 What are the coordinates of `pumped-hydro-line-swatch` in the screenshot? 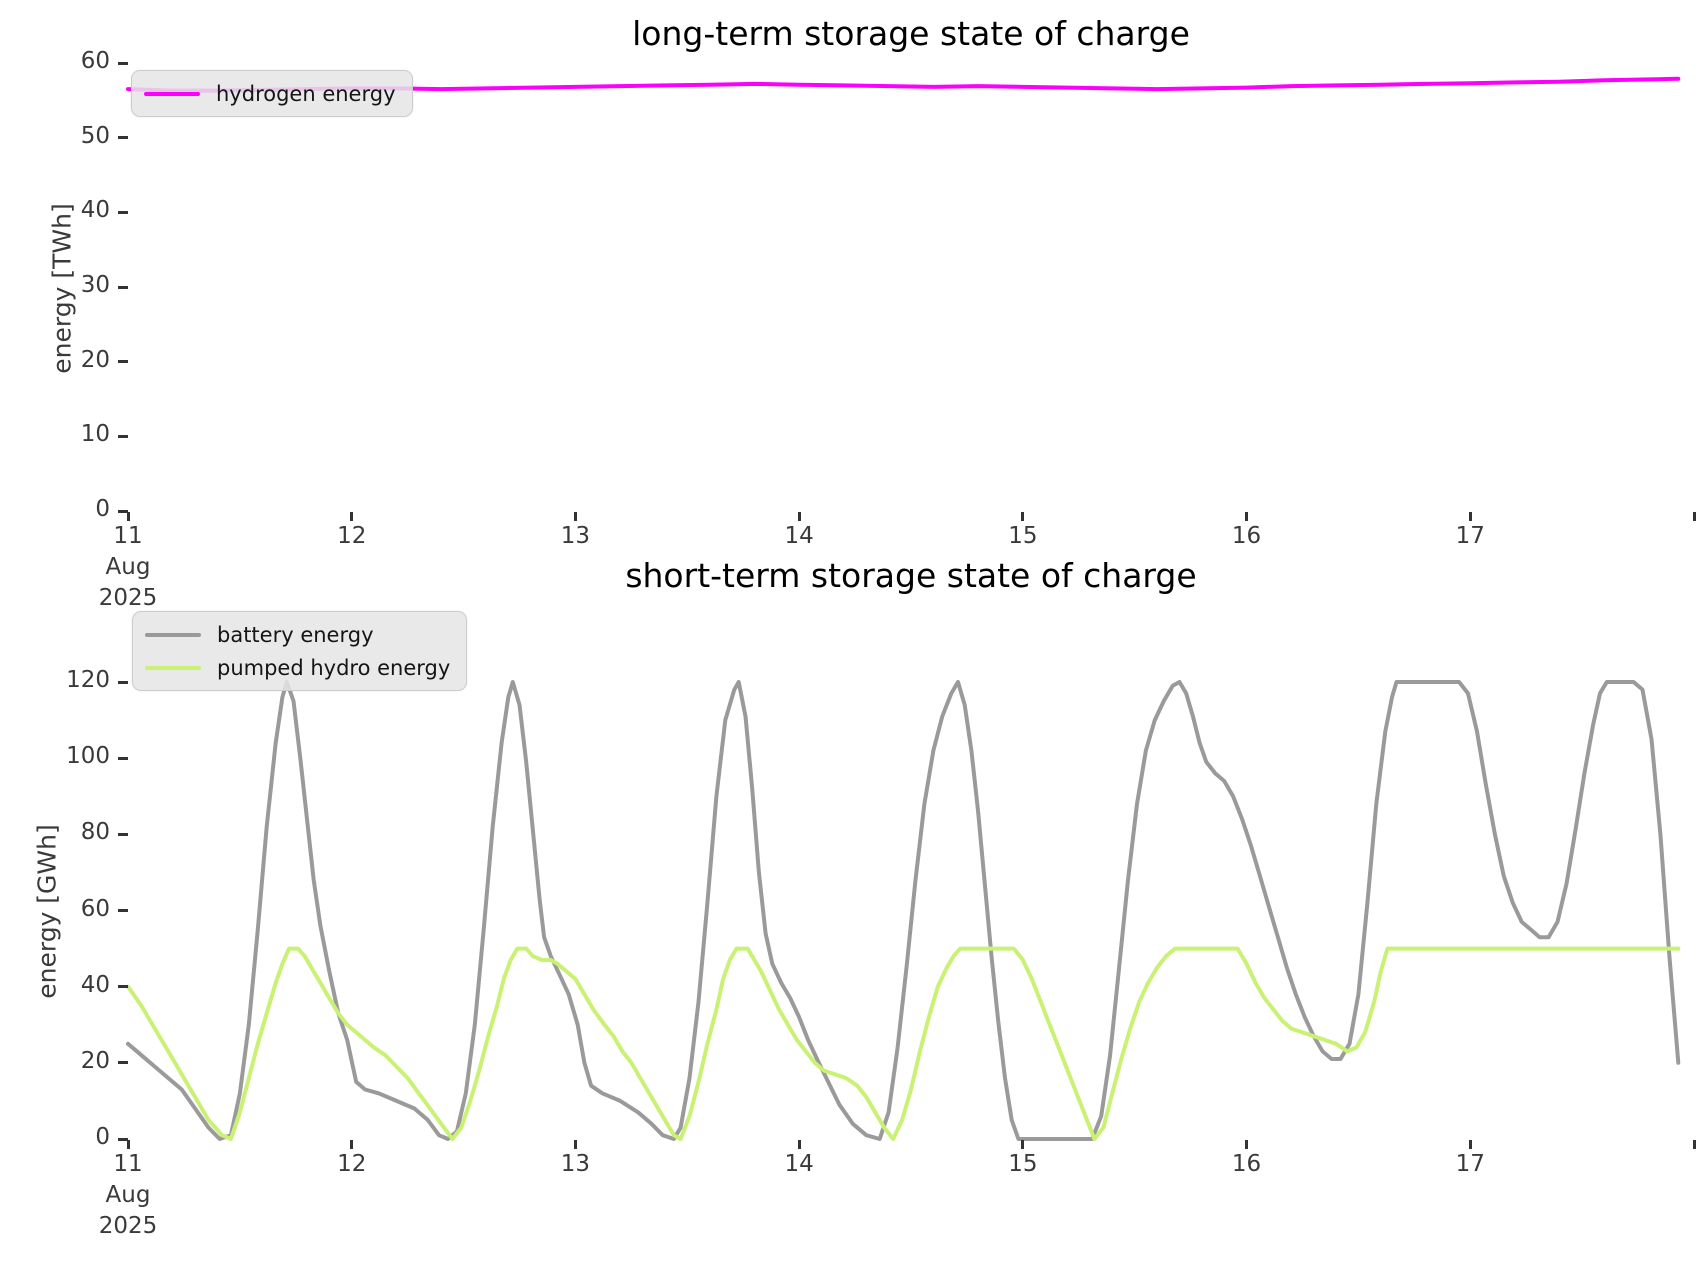 It's located at (173, 667).